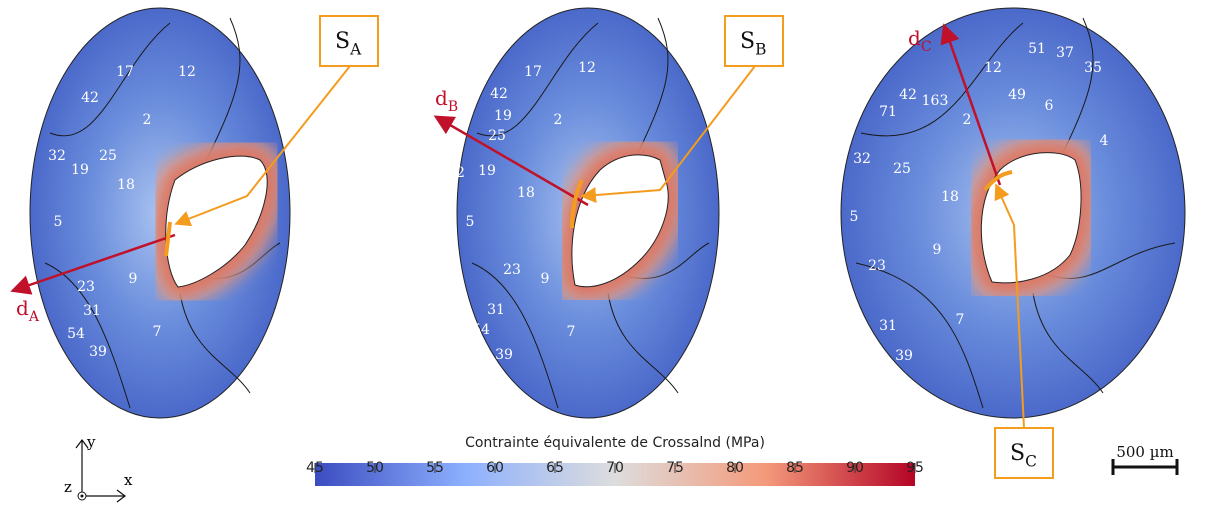 This screenshot has height=518, width=1210. Describe the element at coordinates (555, 468) in the screenshot. I see `colorbar-tick-label: 65` at that location.